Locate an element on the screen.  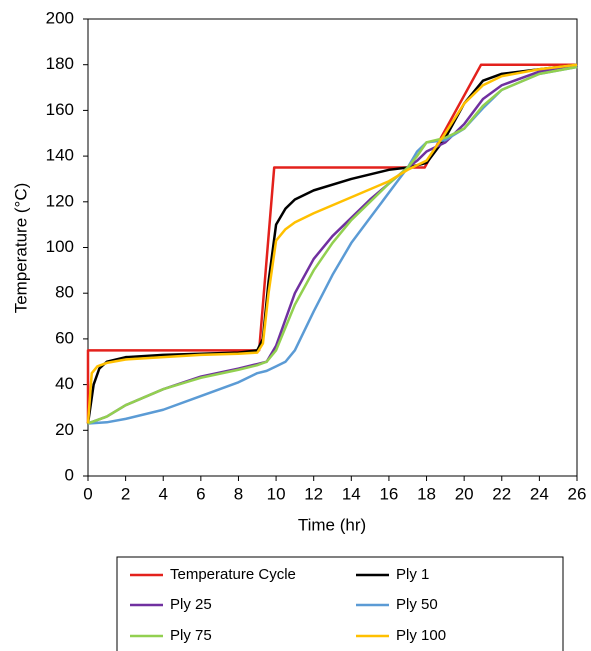
y-axis-label: Temperature (°C) is located at coordinates (20, 248).